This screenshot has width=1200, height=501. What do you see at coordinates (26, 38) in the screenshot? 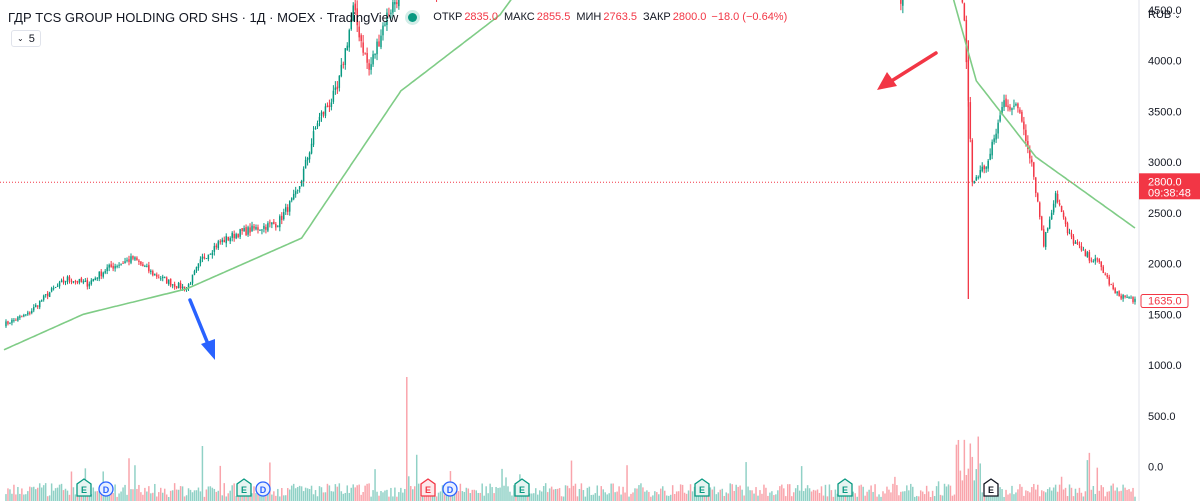
I see `indicators-toggle-button: ⌄ 5` at bounding box center [26, 38].